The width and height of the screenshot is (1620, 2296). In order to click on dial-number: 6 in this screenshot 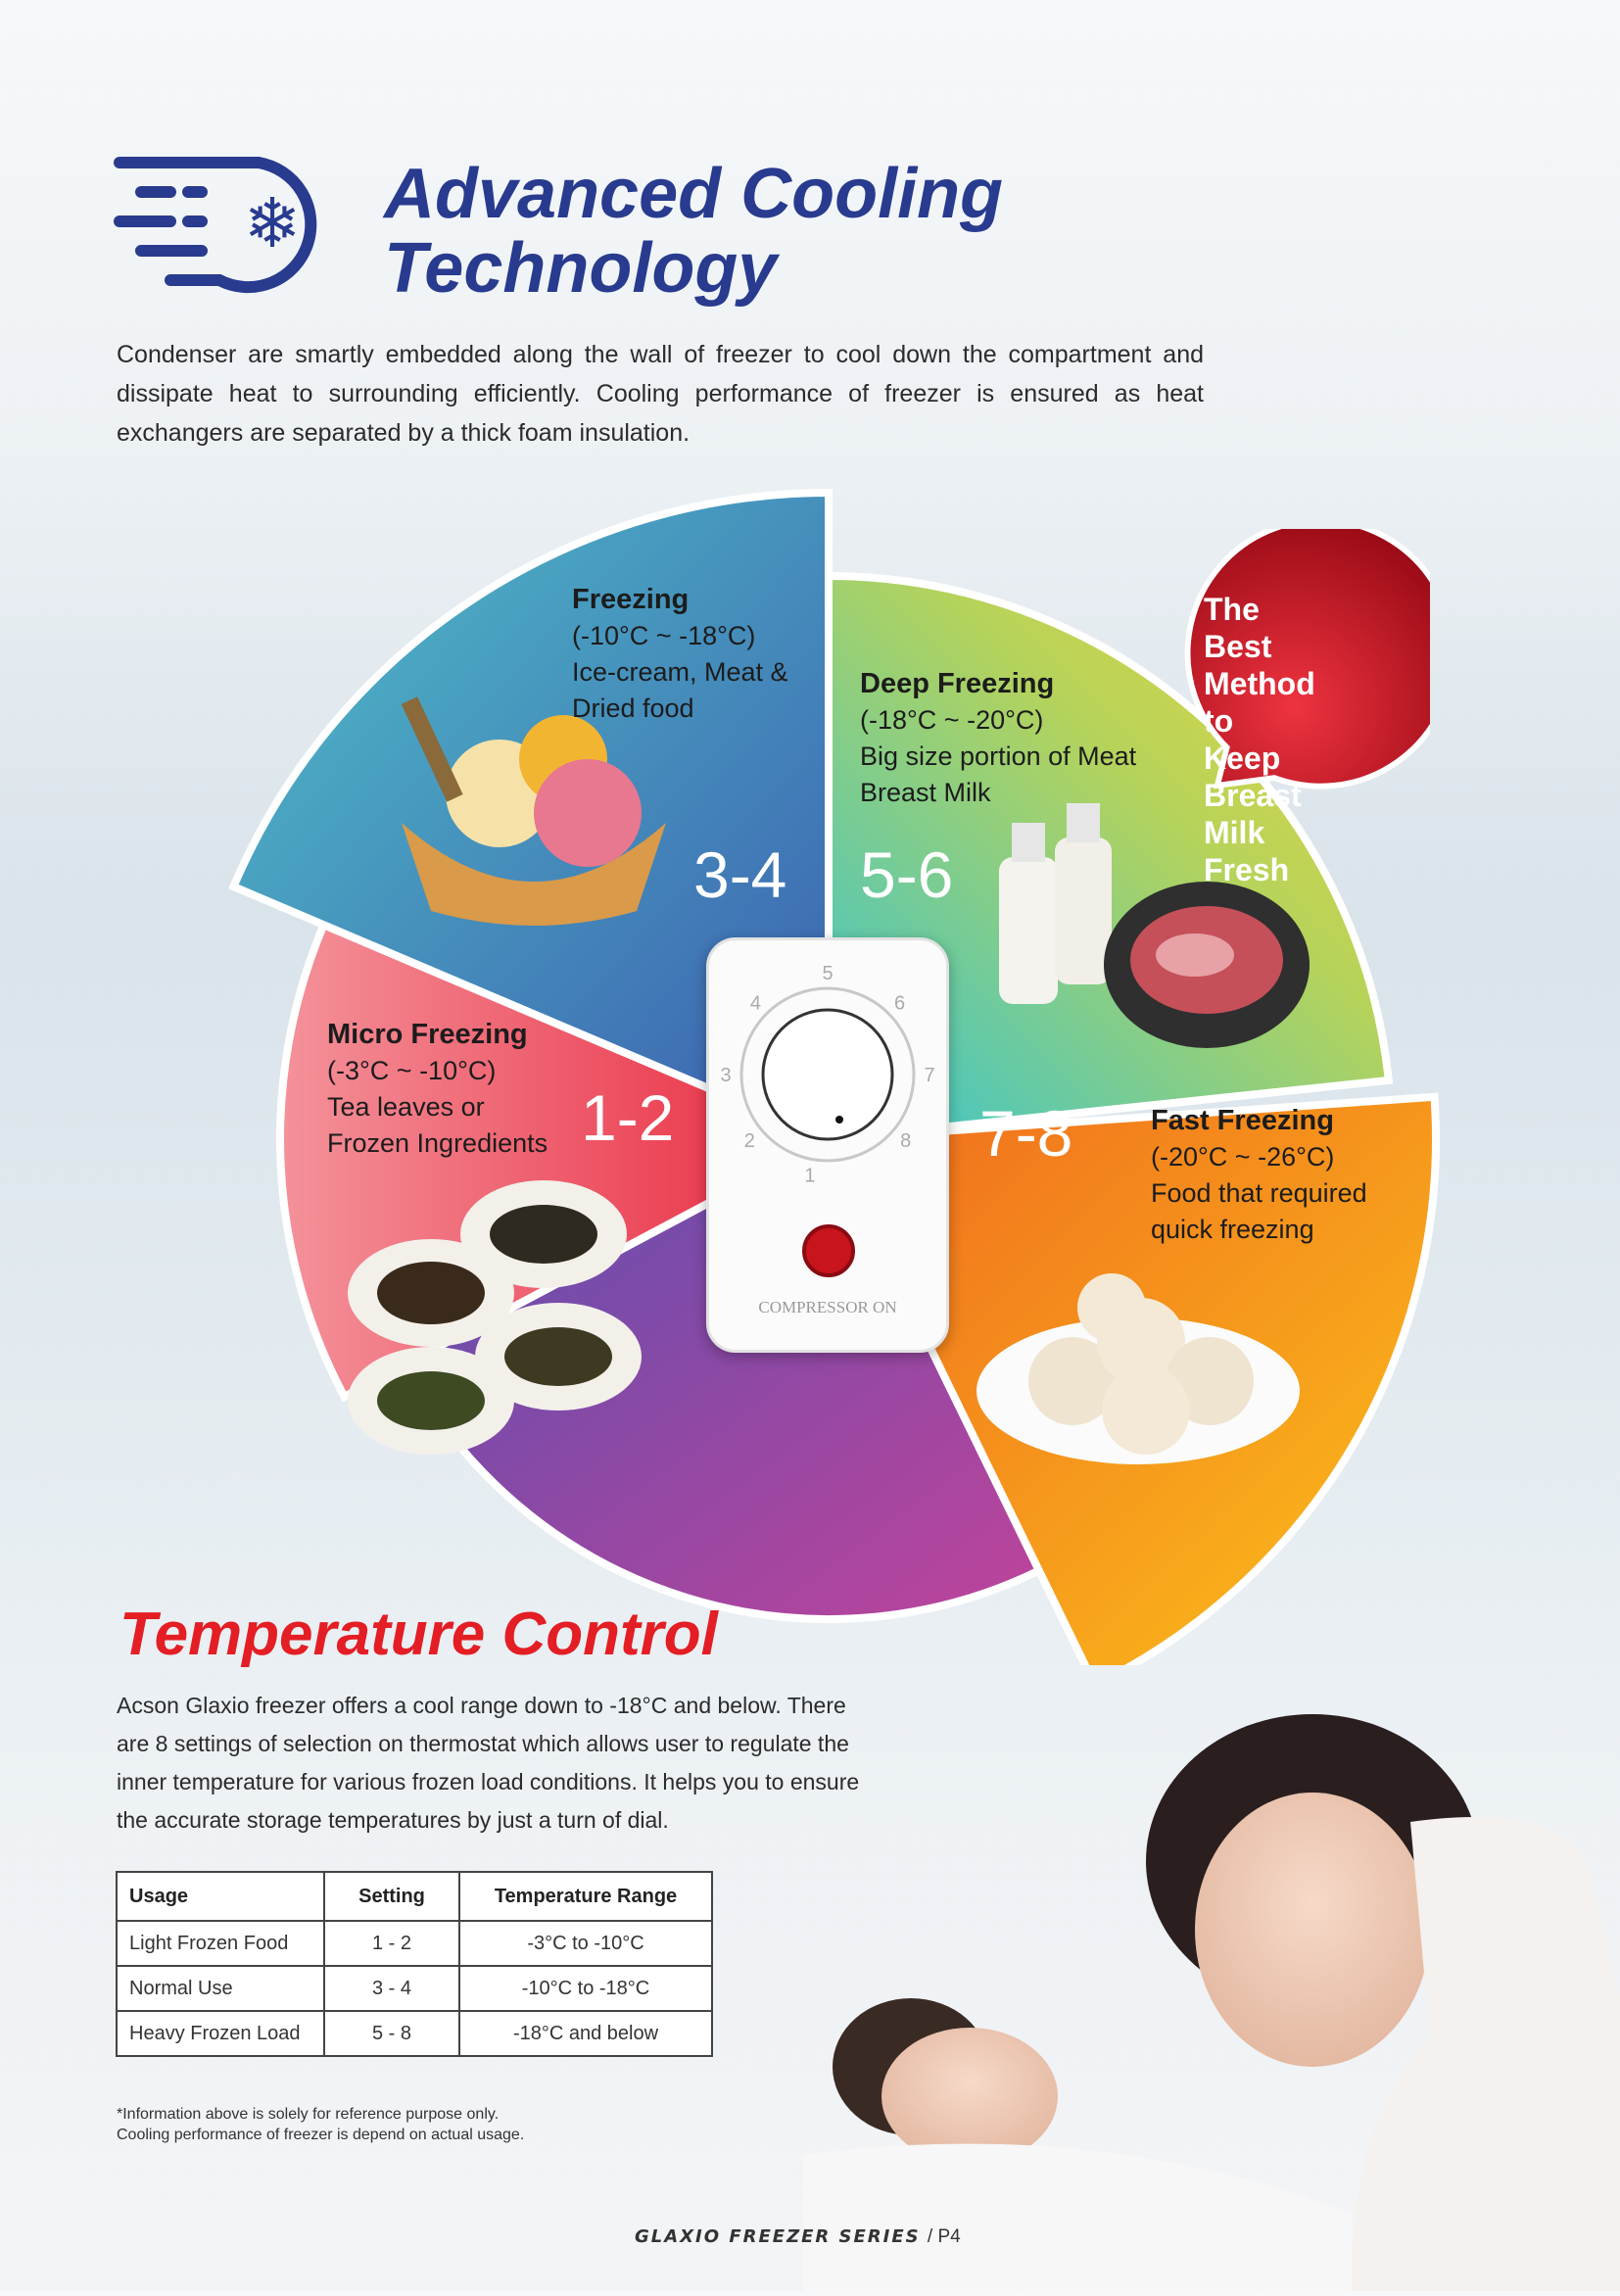, I will do `click(899, 1003)`.